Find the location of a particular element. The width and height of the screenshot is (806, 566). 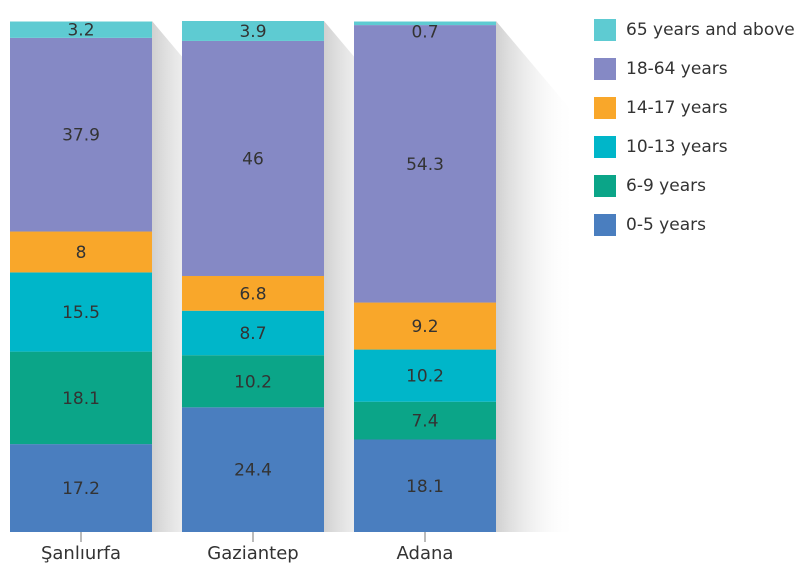

segment-value-label: 6.8 is located at coordinates (252, 294).